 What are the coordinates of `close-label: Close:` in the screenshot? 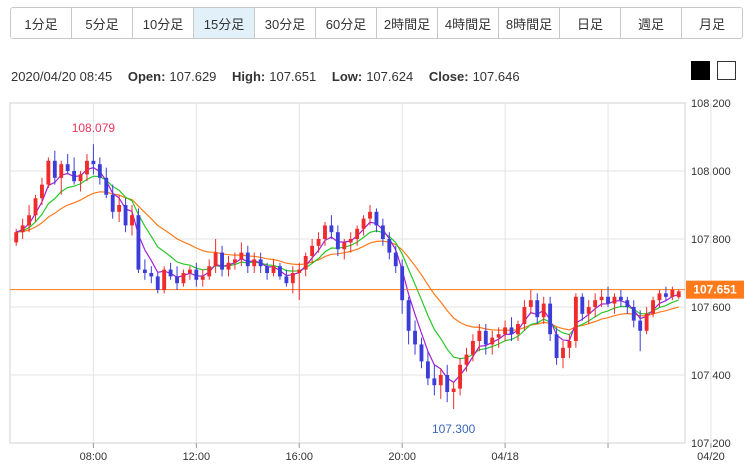 It's located at (448, 76).